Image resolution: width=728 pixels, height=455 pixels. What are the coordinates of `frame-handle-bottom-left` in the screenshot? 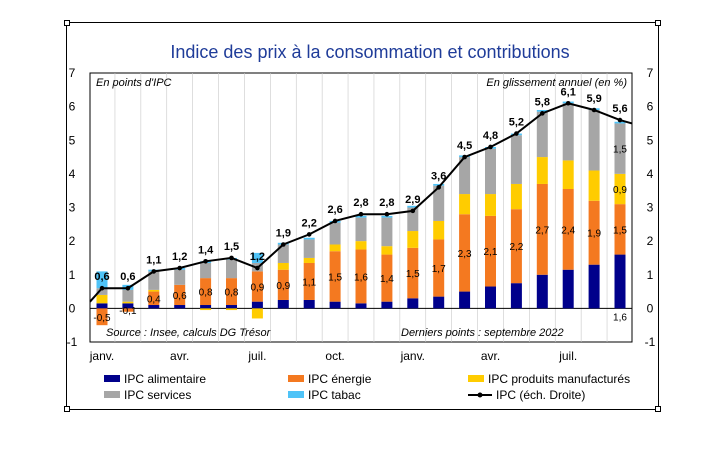 It's located at (67, 409).